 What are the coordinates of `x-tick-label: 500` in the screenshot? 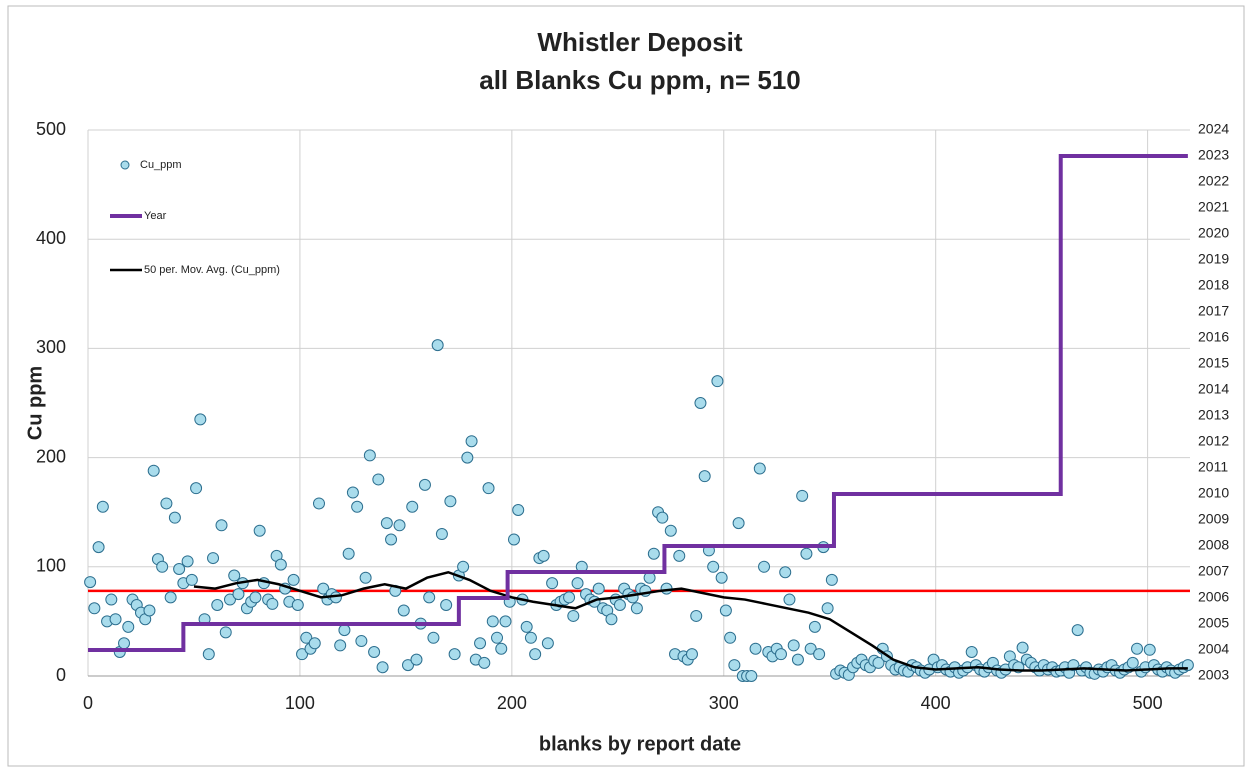 It's located at (1148, 703).